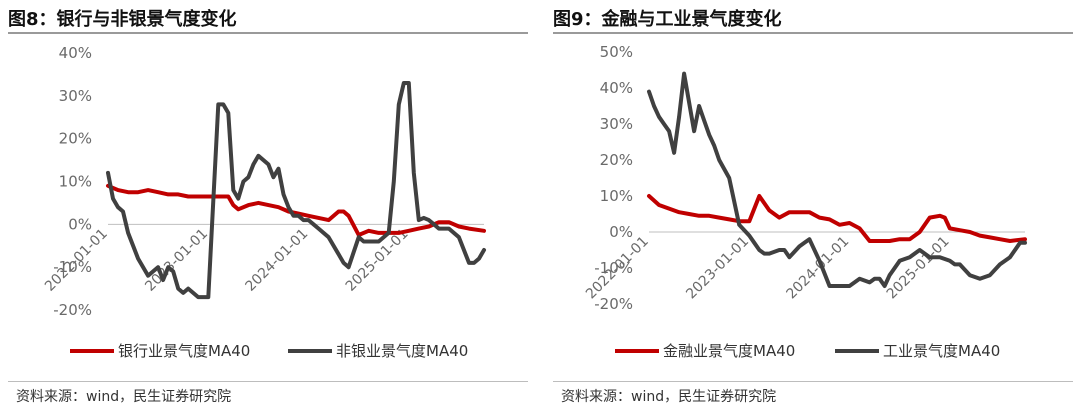  What do you see at coordinates (667, 19) in the screenshot?
I see `chart-title: 图9：金融与工业景气度变化` at bounding box center [667, 19].